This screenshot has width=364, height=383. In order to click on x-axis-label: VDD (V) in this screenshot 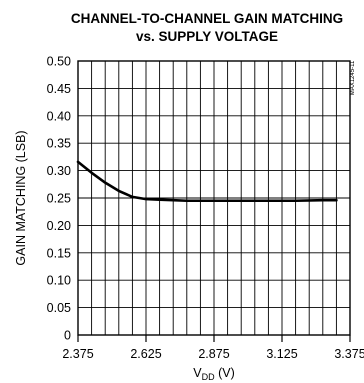, I will do `click(213, 374)`.